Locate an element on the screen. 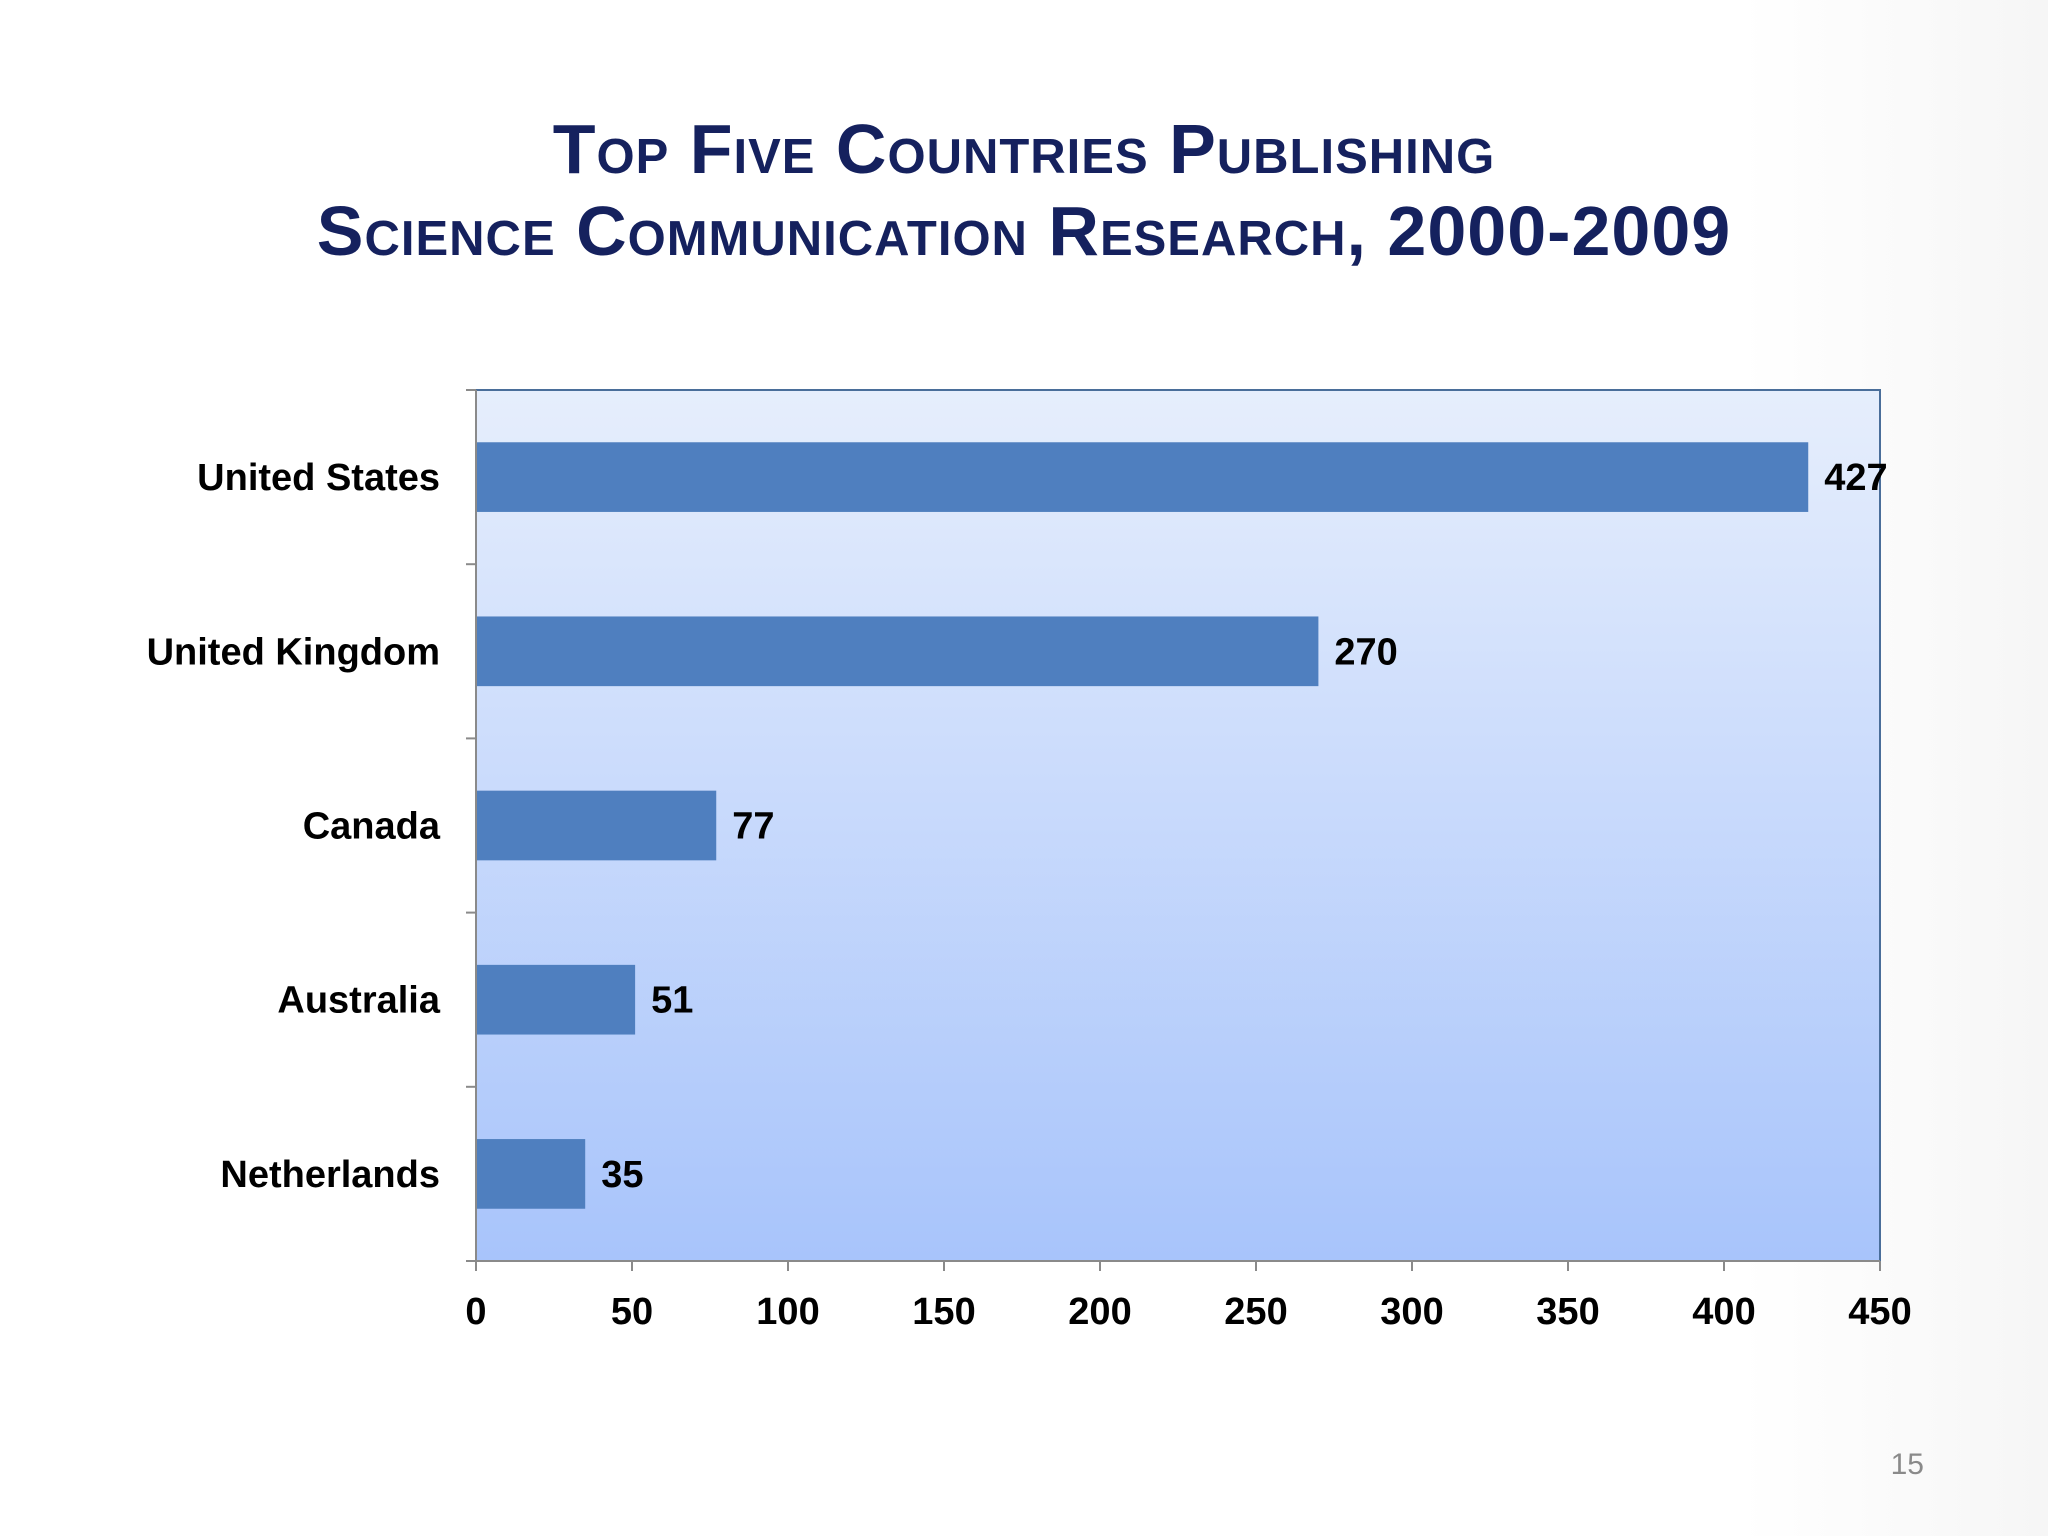  data-label: 77 is located at coordinates (753, 827).